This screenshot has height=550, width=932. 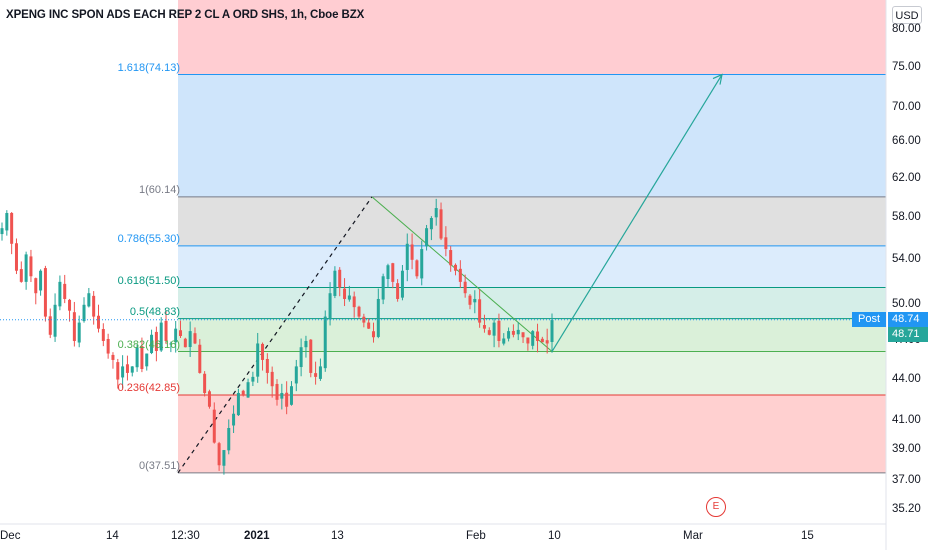 What do you see at coordinates (906, 419) in the screenshot?
I see `price-tick-label: 41.00` at bounding box center [906, 419].